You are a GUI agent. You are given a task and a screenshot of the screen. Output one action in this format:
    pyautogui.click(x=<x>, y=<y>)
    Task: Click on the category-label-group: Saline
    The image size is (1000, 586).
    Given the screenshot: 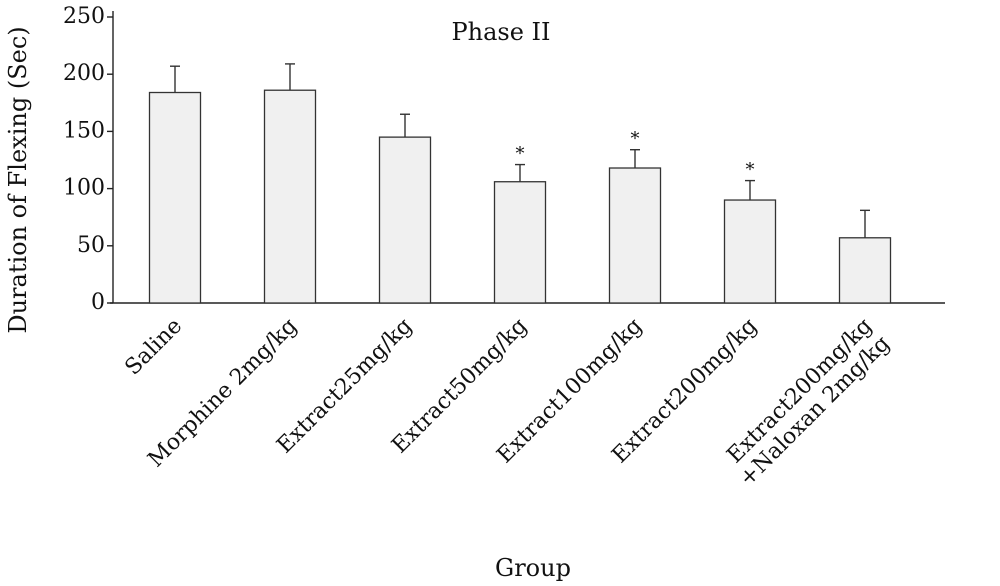 What is the action you would take?
    pyautogui.click(x=153, y=347)
    